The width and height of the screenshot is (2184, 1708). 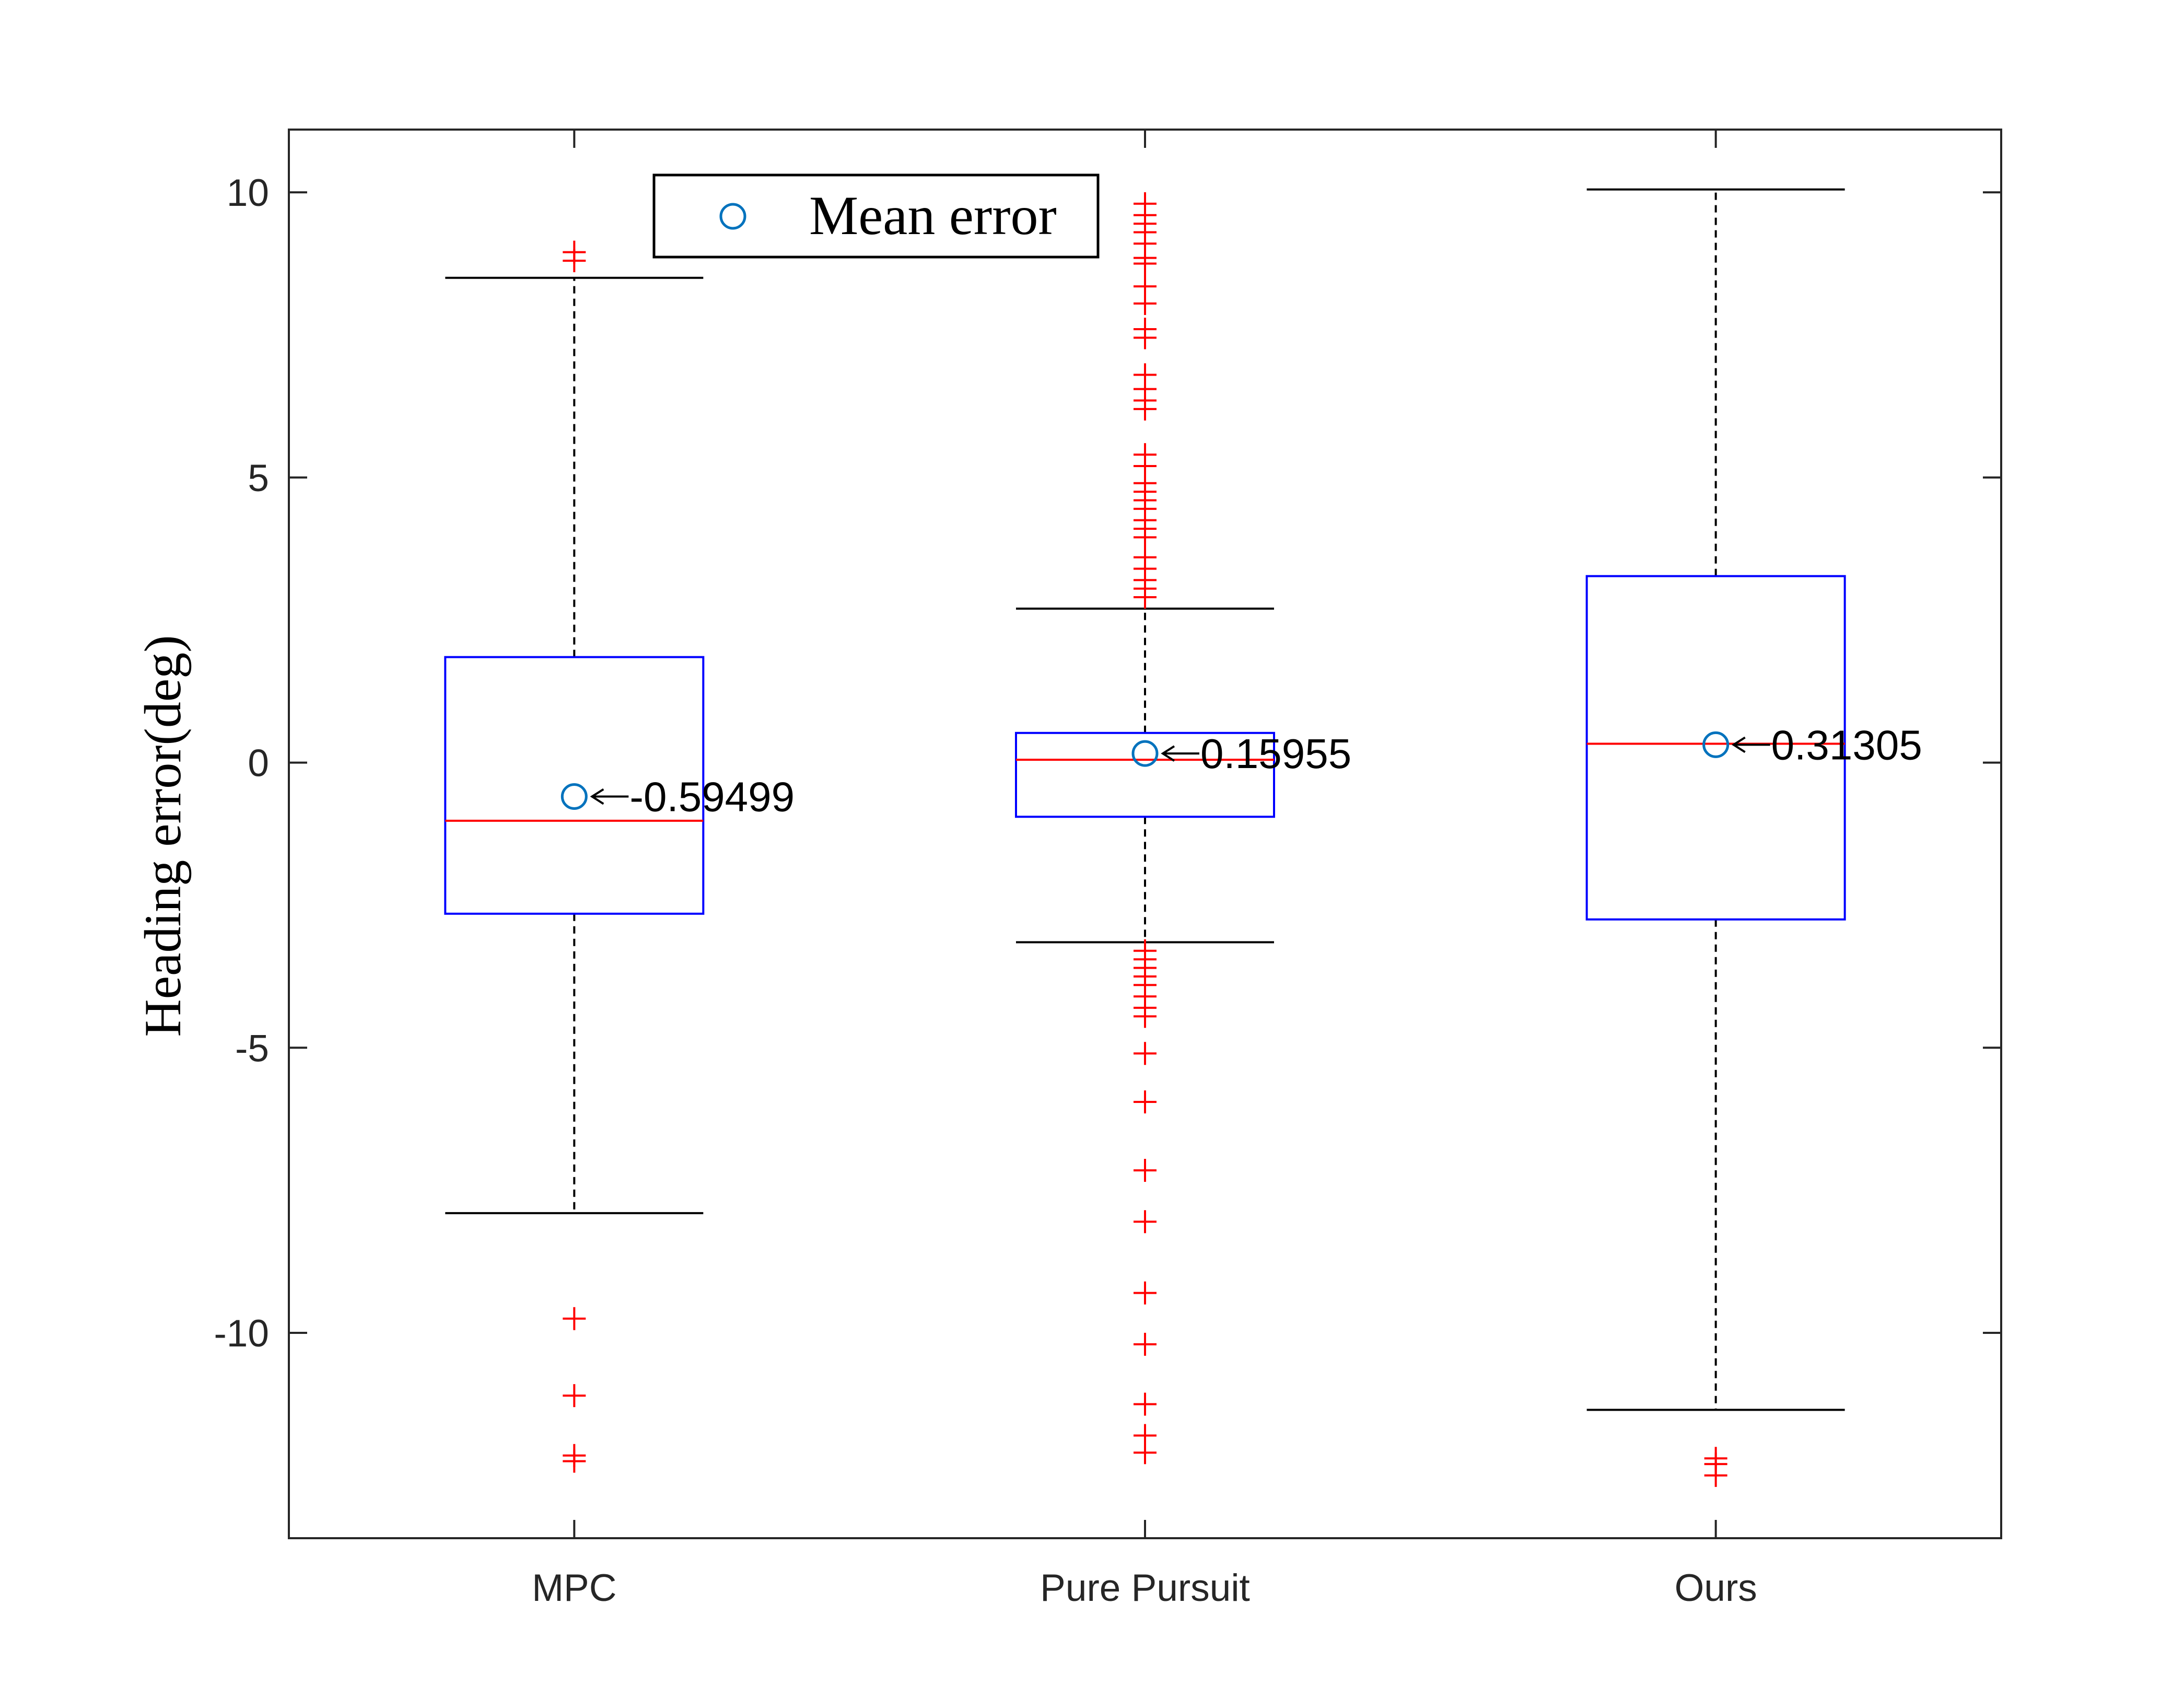 I want to click on legend-box, so click(x=876, y=216).